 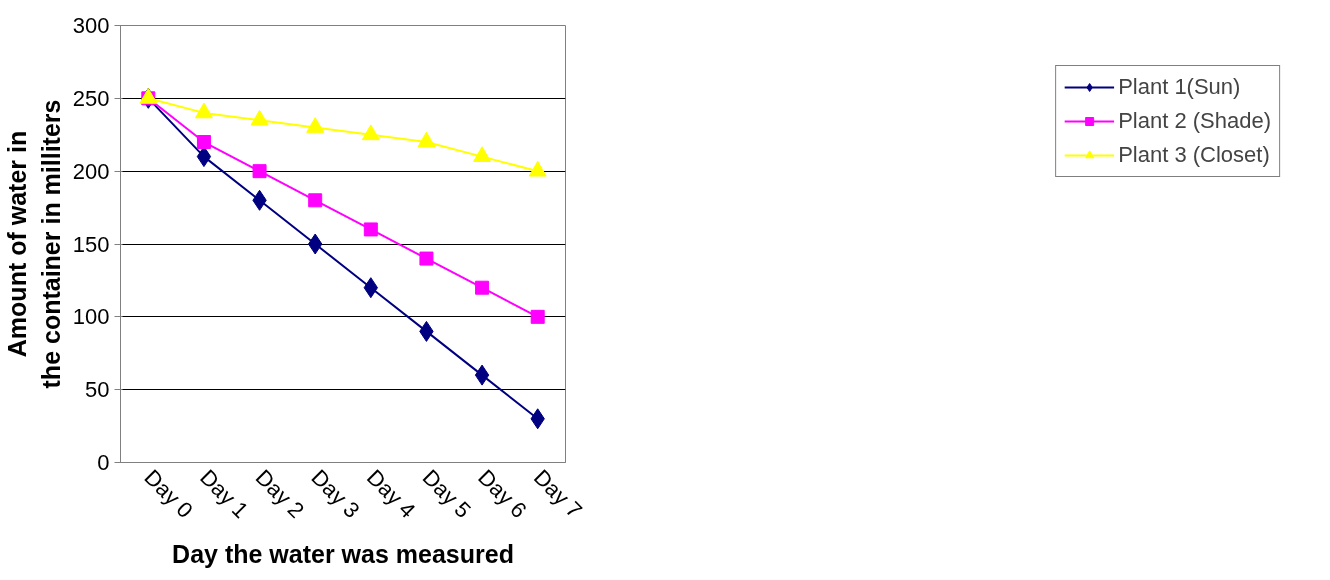 What do you see at coordinates (91, 244) in the screenshot?
I see `y-tick-label: 150` at bounding box center [91, 244].